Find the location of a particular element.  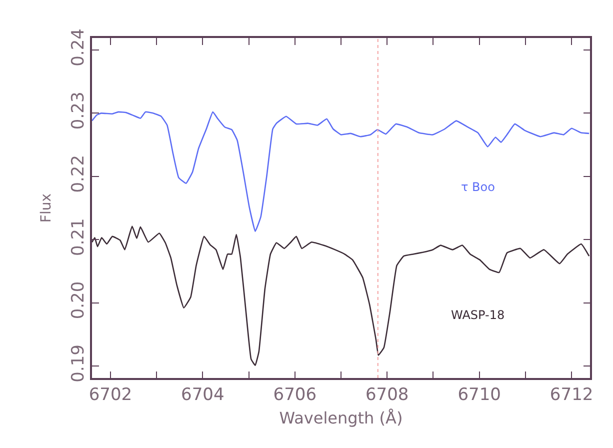

y-tick-label: 0.21 is located at coordinates (78, 237).